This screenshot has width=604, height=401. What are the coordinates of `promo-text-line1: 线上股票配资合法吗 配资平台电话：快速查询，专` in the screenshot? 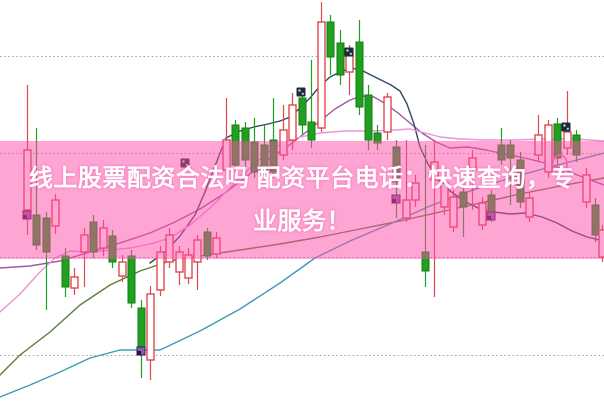 It's located at (302, 178).